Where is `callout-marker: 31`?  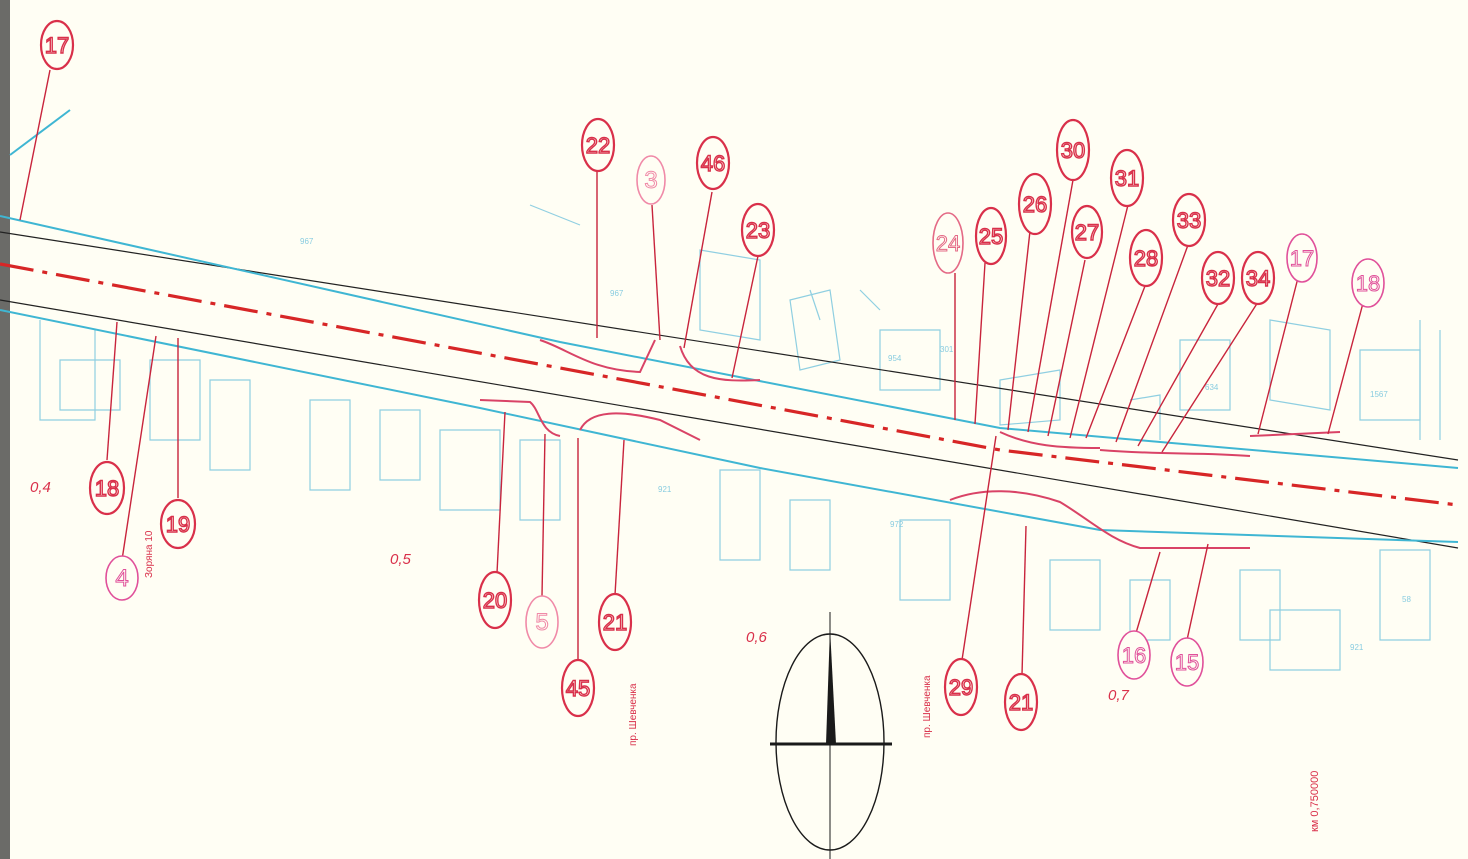 callout-marker: 31 is located at coordinates (1127, 178).